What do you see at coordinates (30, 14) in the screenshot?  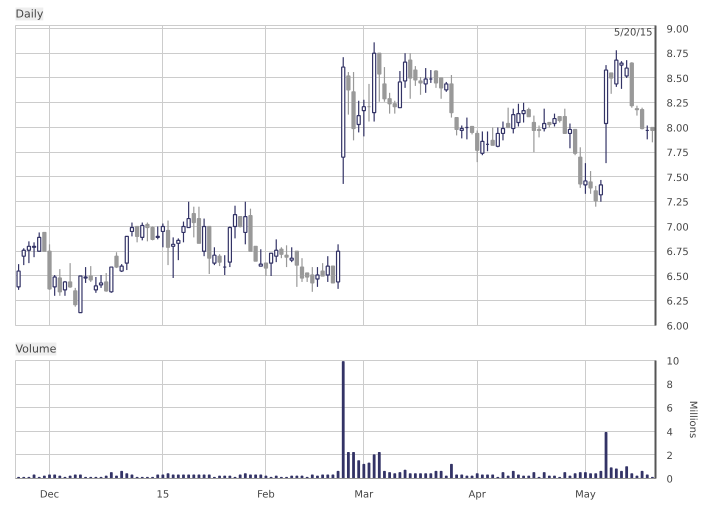 I see `chart-title: Daily` at bounding box center [30, 14].